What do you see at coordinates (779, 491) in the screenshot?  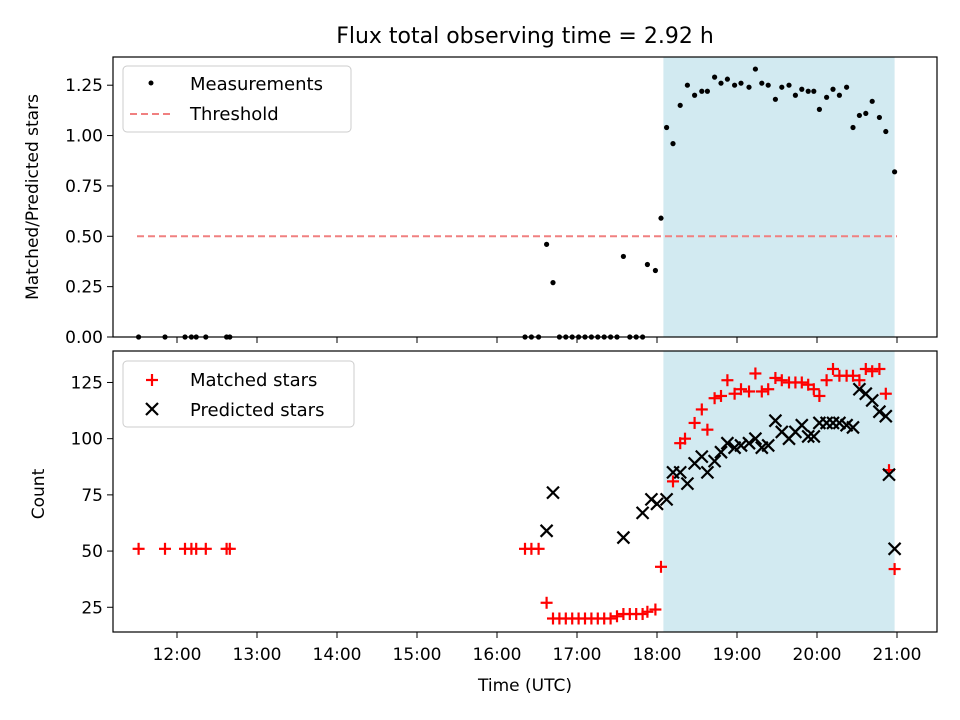 I see `observing-window-shade` at bounding box center [779, 491].